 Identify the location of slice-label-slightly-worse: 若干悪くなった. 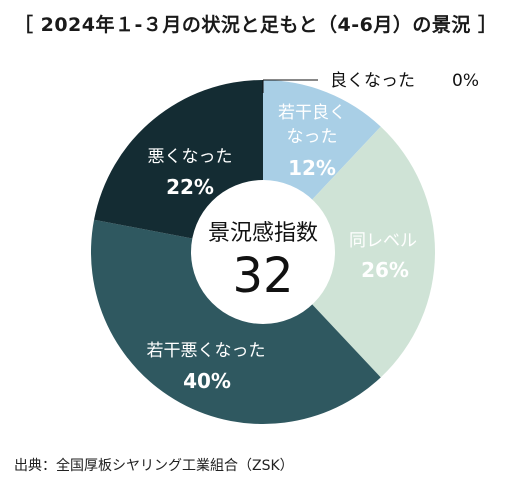
(206, 351).